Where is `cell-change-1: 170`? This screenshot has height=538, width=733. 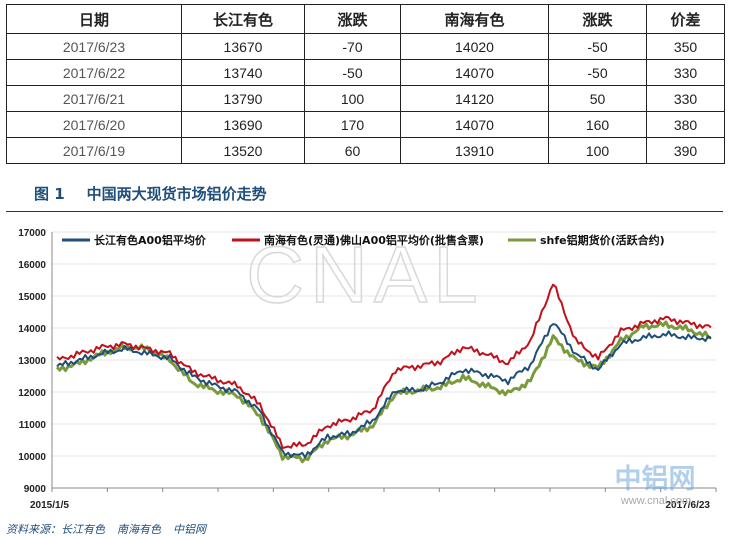 cell-change-1: 170 is located at coordinates (352, 124).